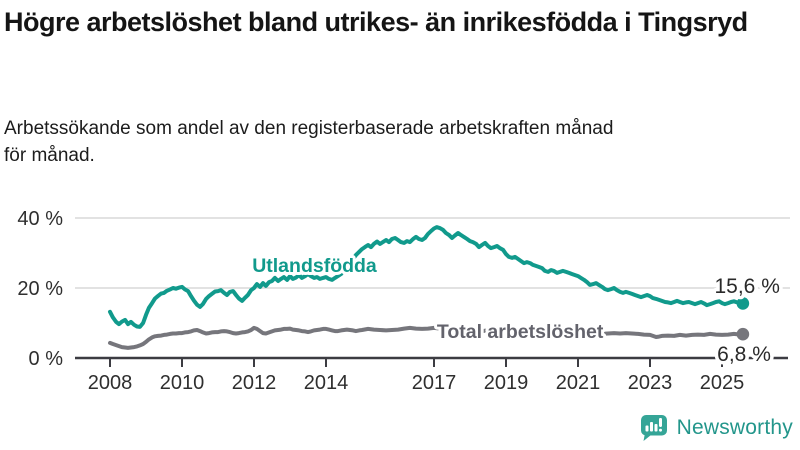 This screenshot has height=450, width=800. I want to click on newsworthy-logo-text: Newsworthy, so click(734, 427).